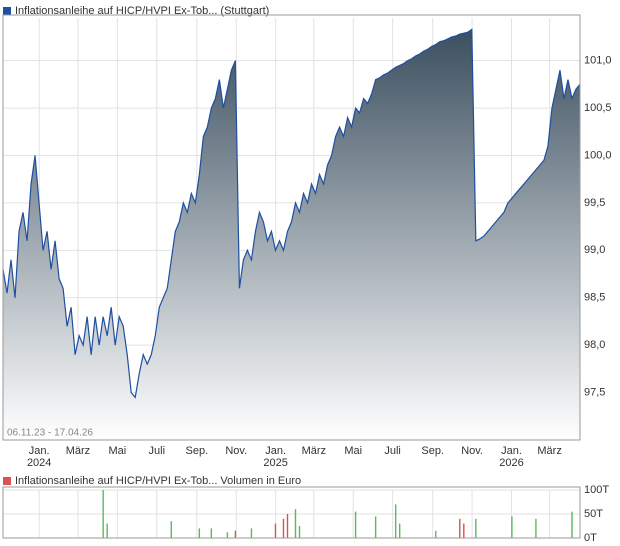 Image resolution: width=620 pixels, height=546 pixels. I want to click on y-tick-label: 50T, so click(593, 514).